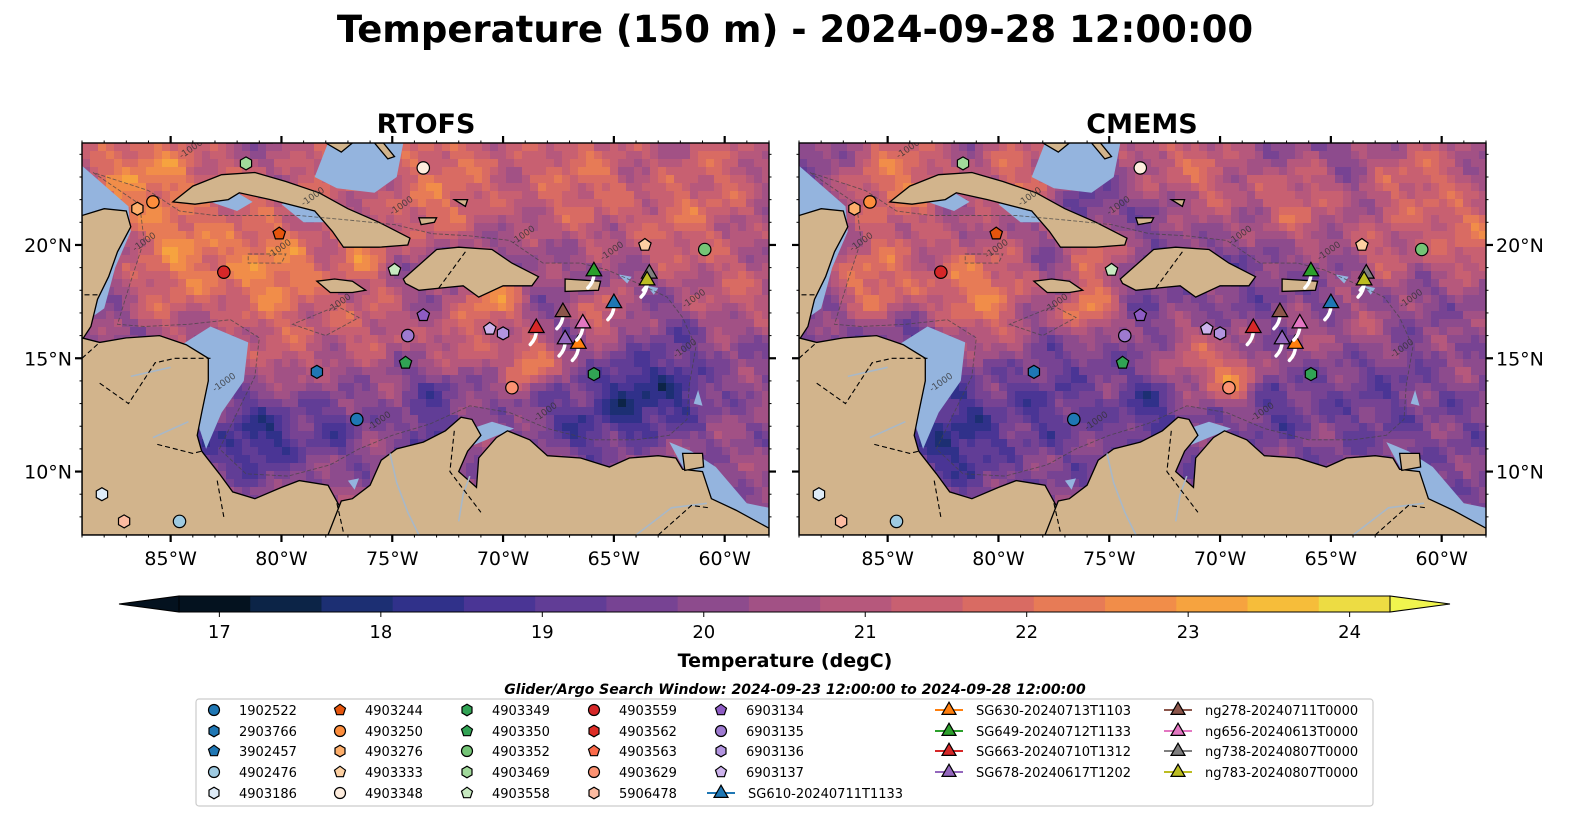  I want to click on legend-item: ng656-20240613T0000, so click(1261, 730).